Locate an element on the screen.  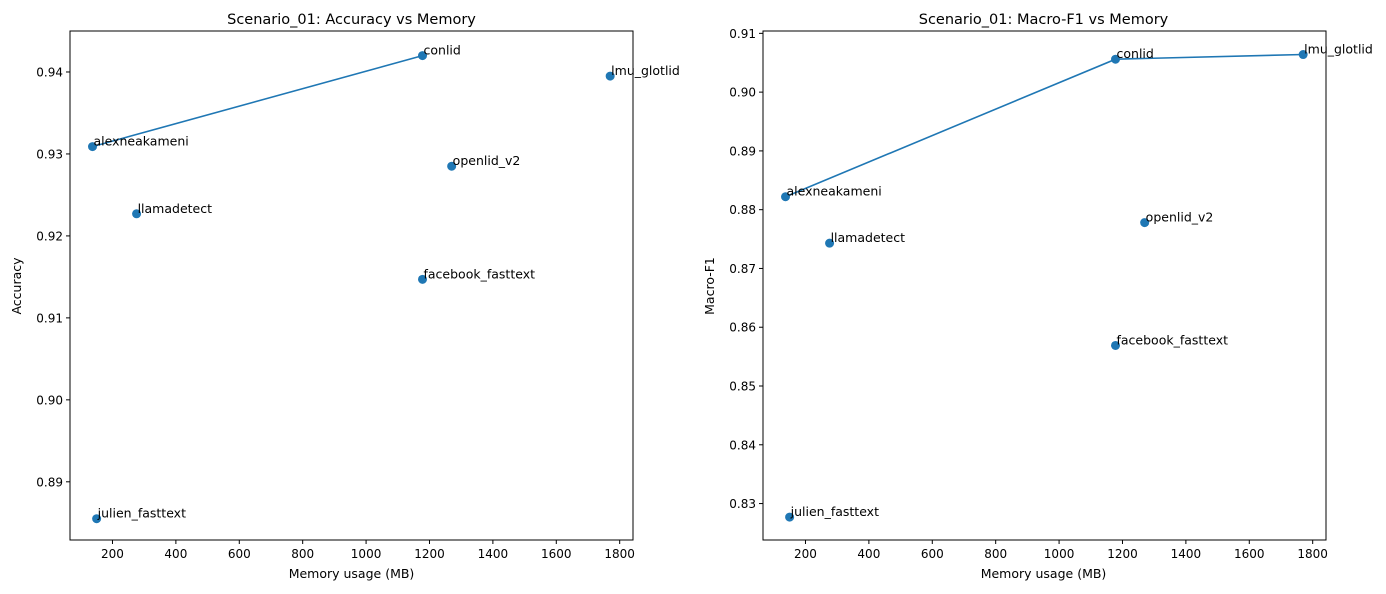
y-tick-label: 0.83 is located at coordinates (742, 504).